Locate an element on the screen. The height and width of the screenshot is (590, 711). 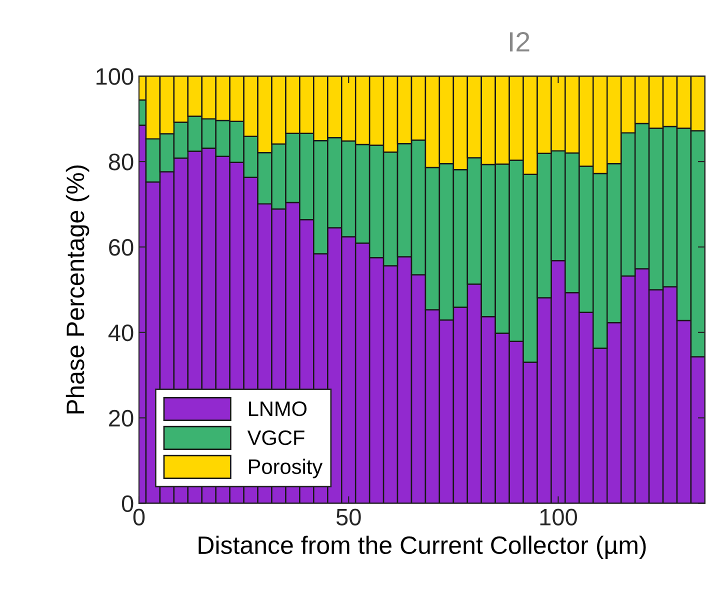
y-tick-label: 60 is located at coordinates (121, 247).